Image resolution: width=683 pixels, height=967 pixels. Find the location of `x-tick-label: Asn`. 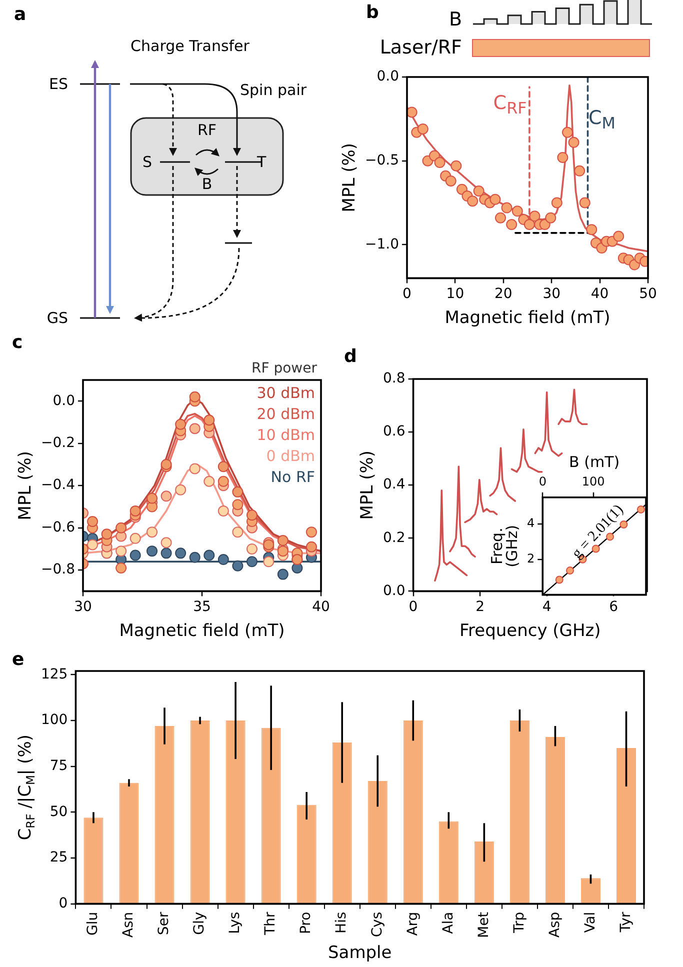

x-tick-label: Asn is located at coordinates (128, 925).